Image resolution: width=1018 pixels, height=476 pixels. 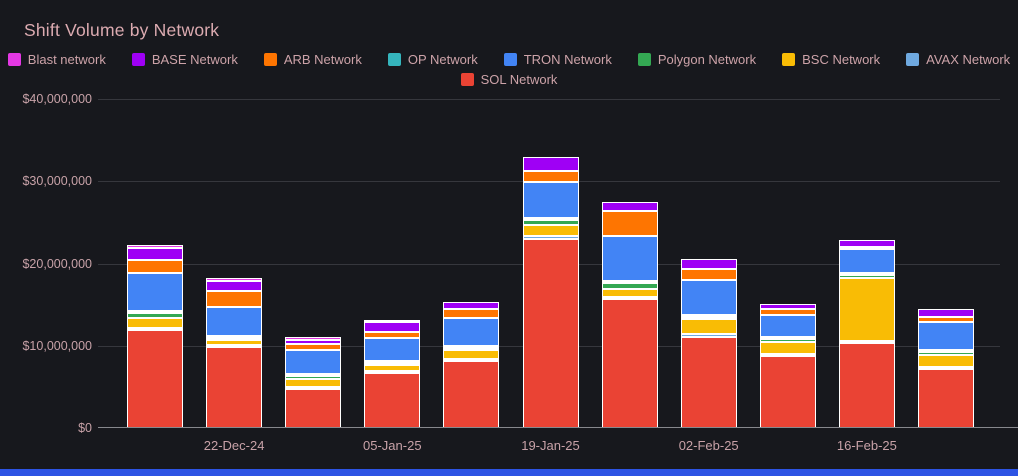 I want to click on legend-item-tron-network: TRON Network, so click(x=557, y=59).